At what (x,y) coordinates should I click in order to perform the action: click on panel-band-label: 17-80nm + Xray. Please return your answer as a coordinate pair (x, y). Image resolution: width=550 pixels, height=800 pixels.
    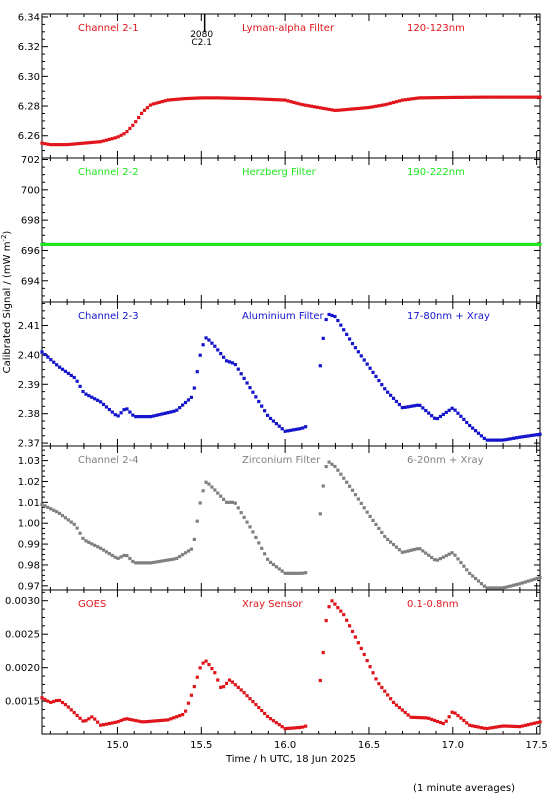
    Looking at the image, I should click on (448, 316).